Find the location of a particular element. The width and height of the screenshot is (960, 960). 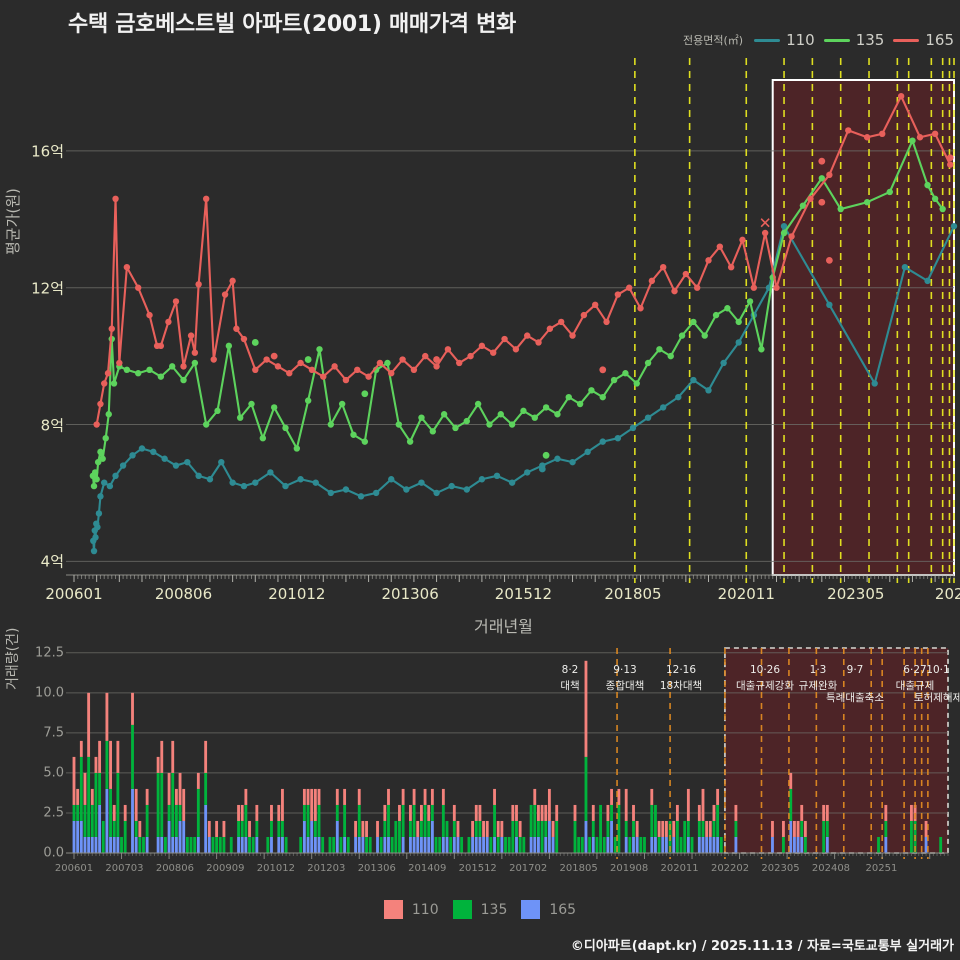

bar-legend-item-165: 165 is located at coordinates (548, 909).